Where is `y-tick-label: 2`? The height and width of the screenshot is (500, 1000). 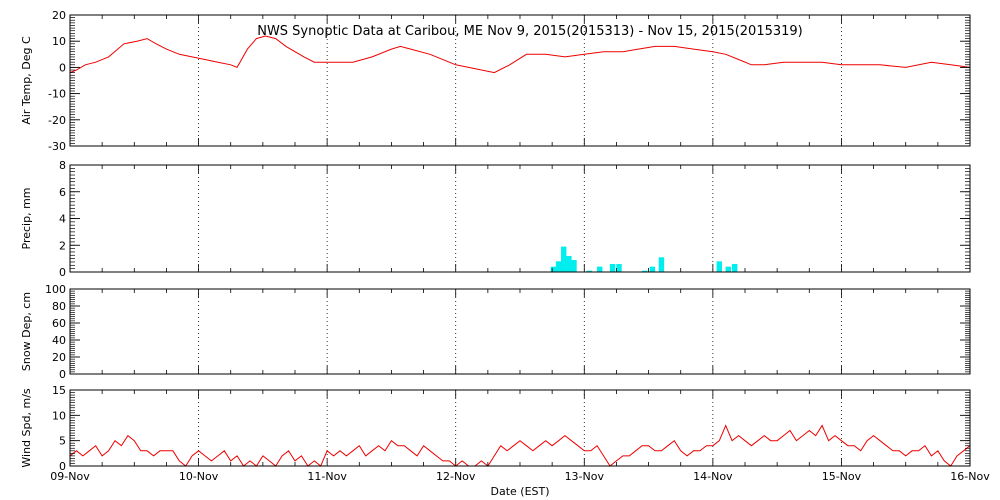
y-tick-label: 2 is located at coordinates (62, 245).